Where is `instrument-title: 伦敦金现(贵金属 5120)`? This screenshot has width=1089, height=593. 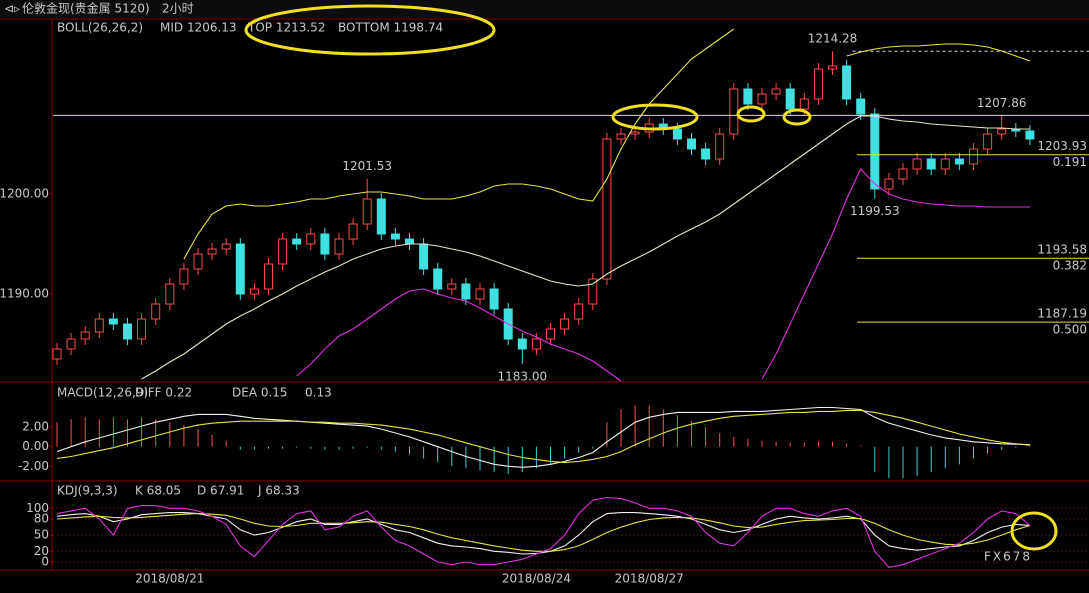
instrument-title: 伦敦金现(贵金属 5120) is located at coordinates (86, 8).